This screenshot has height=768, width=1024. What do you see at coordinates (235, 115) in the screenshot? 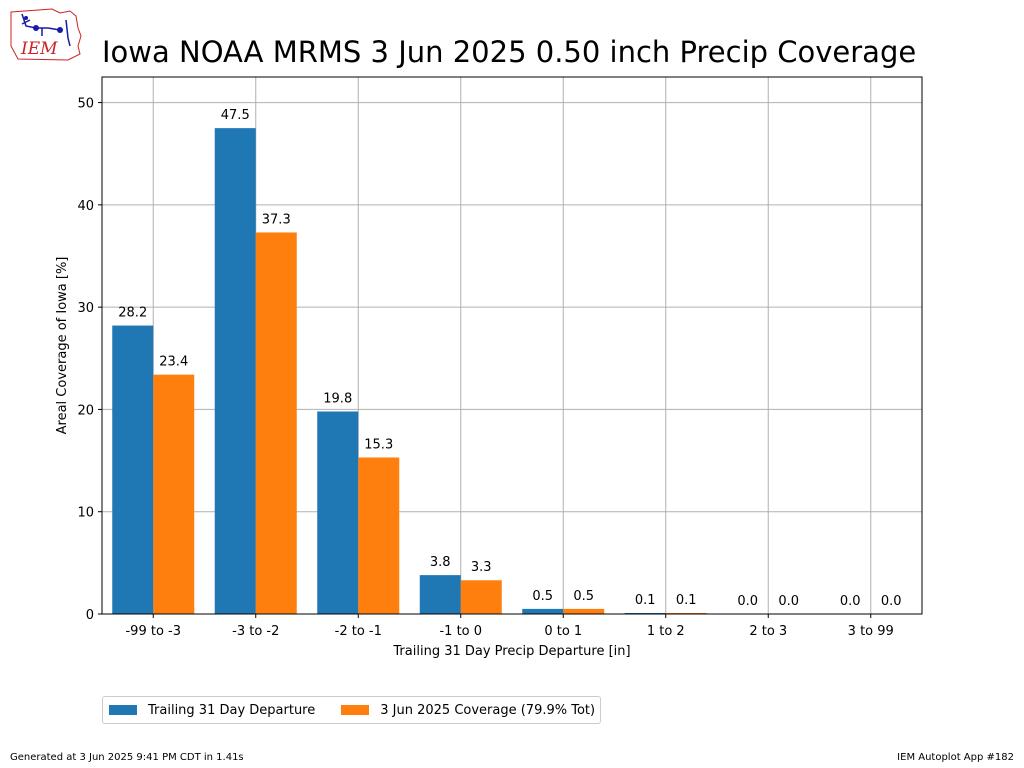
I see `bar-value-label: 47.5` at bounding box center [235, 115].